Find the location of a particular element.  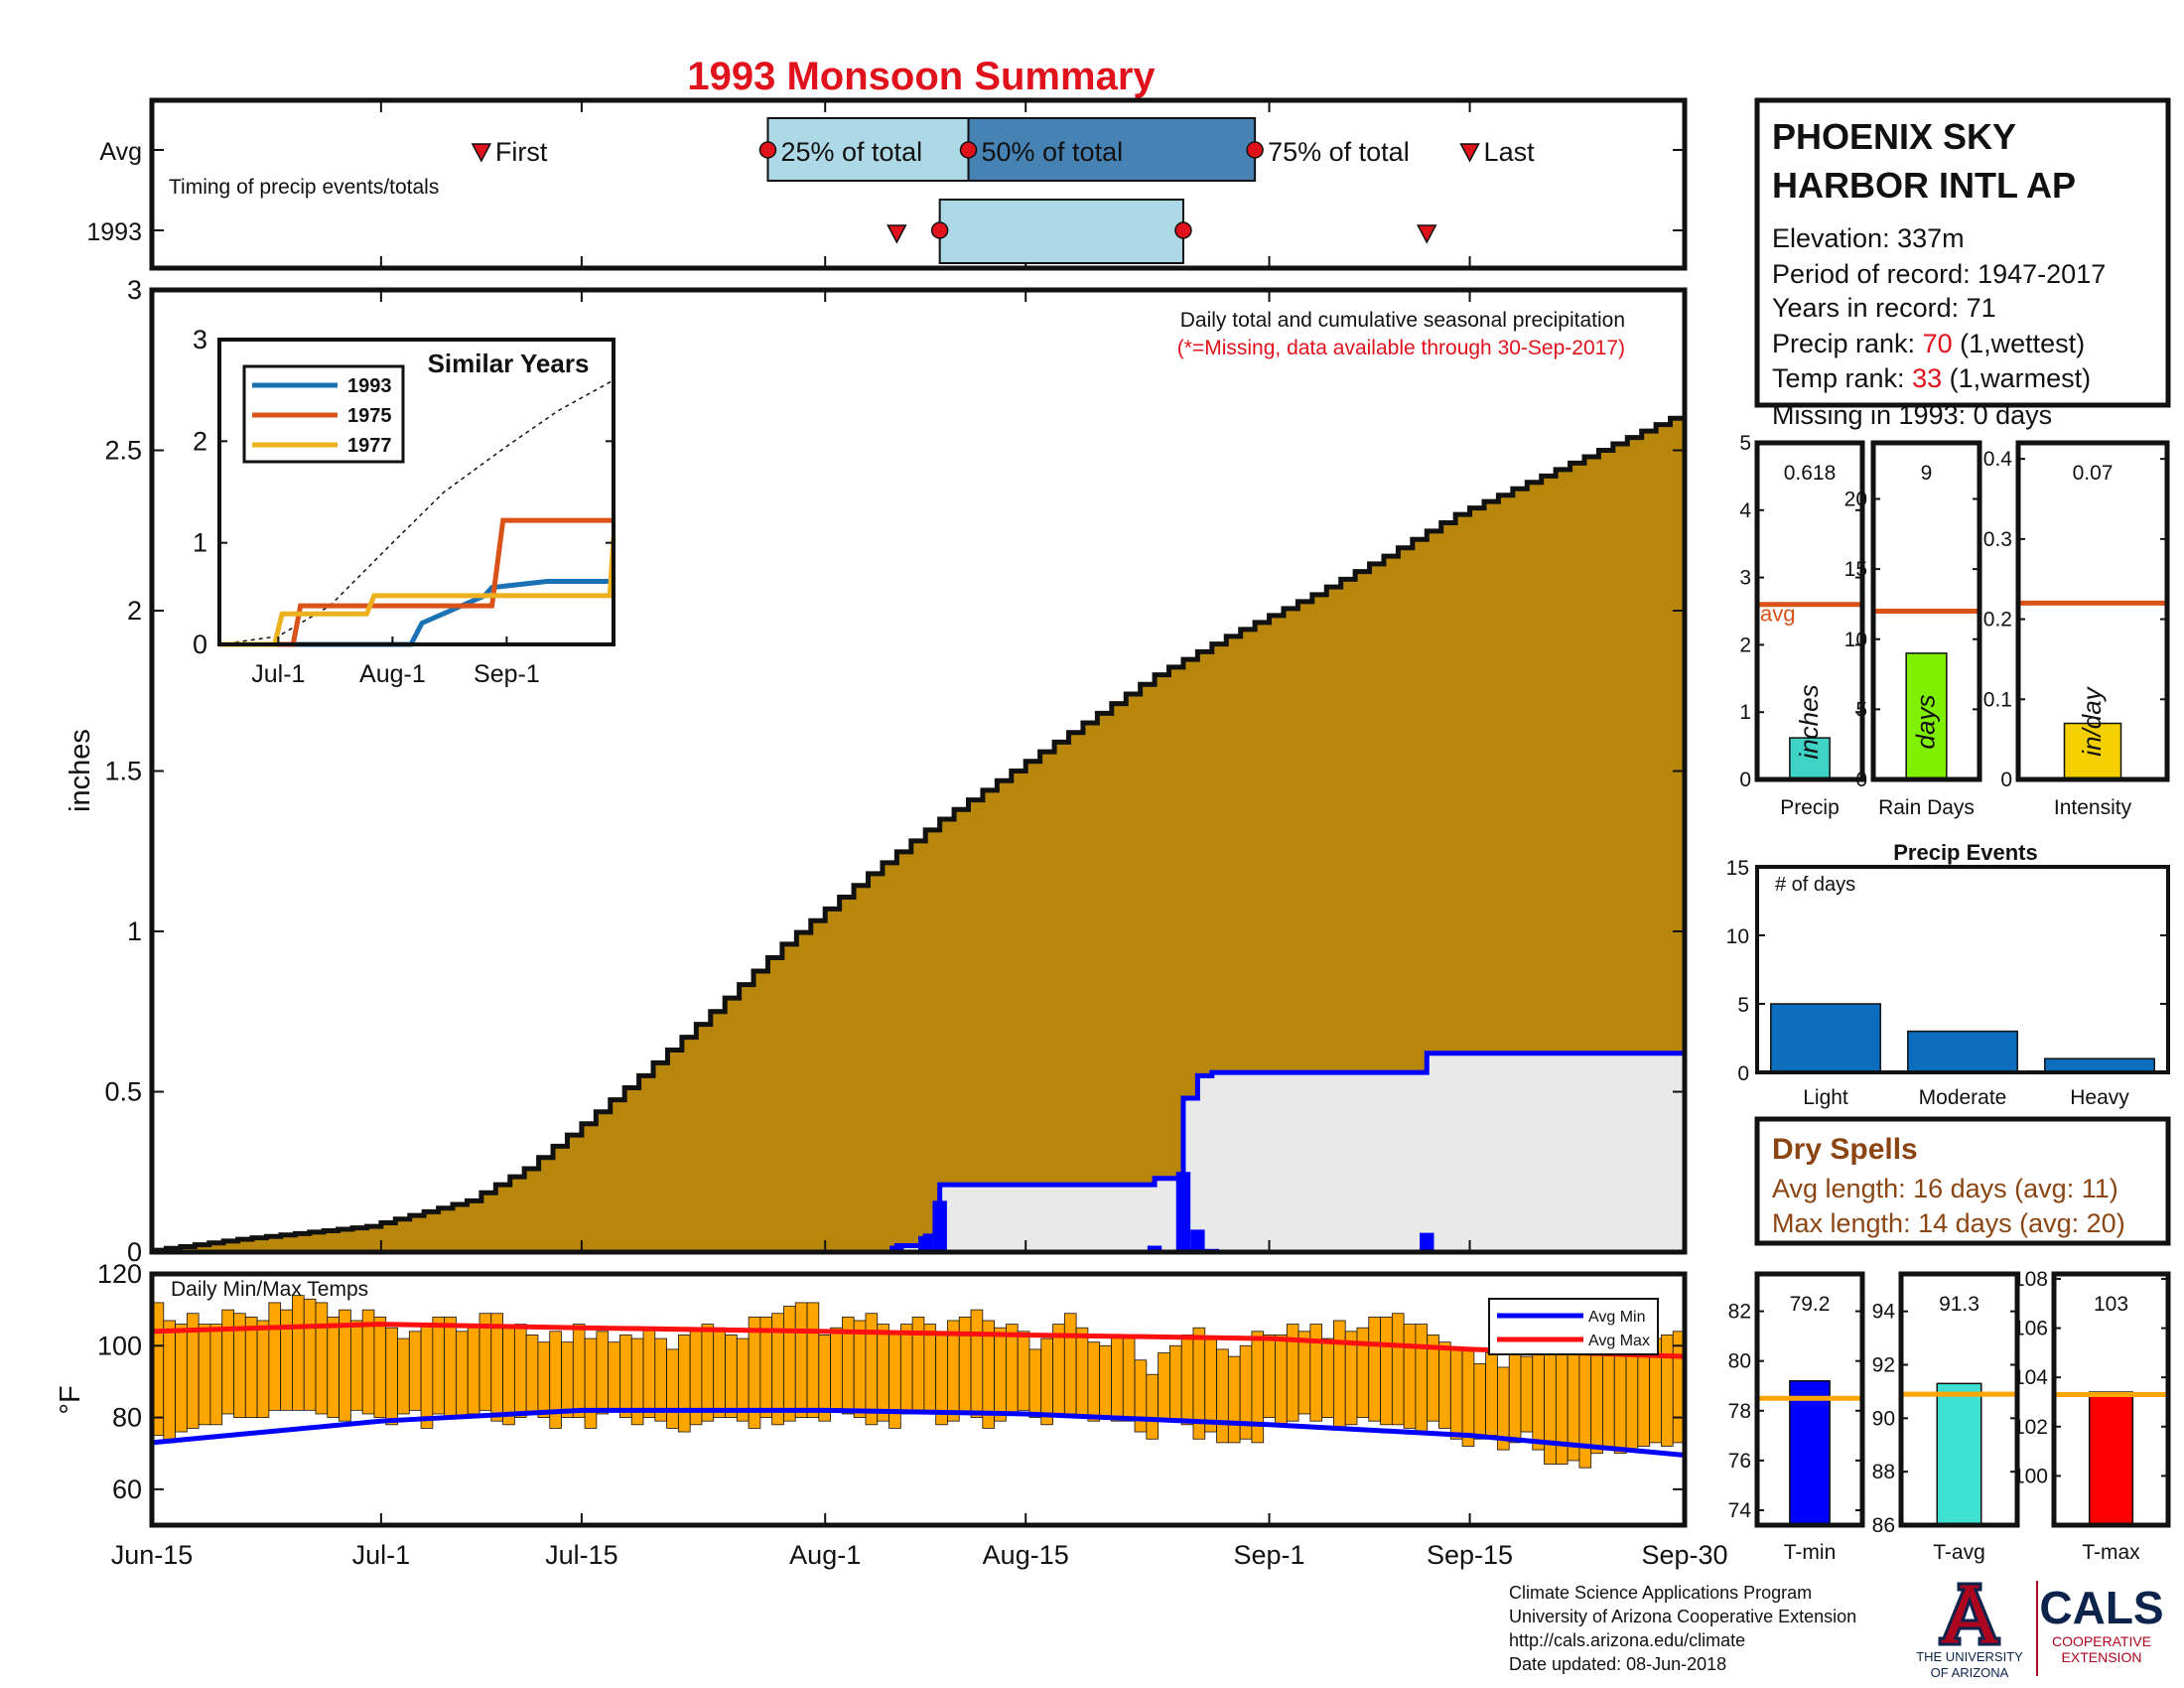

panel-y-tick-label: 0 is located at coordinates (1745, 780).